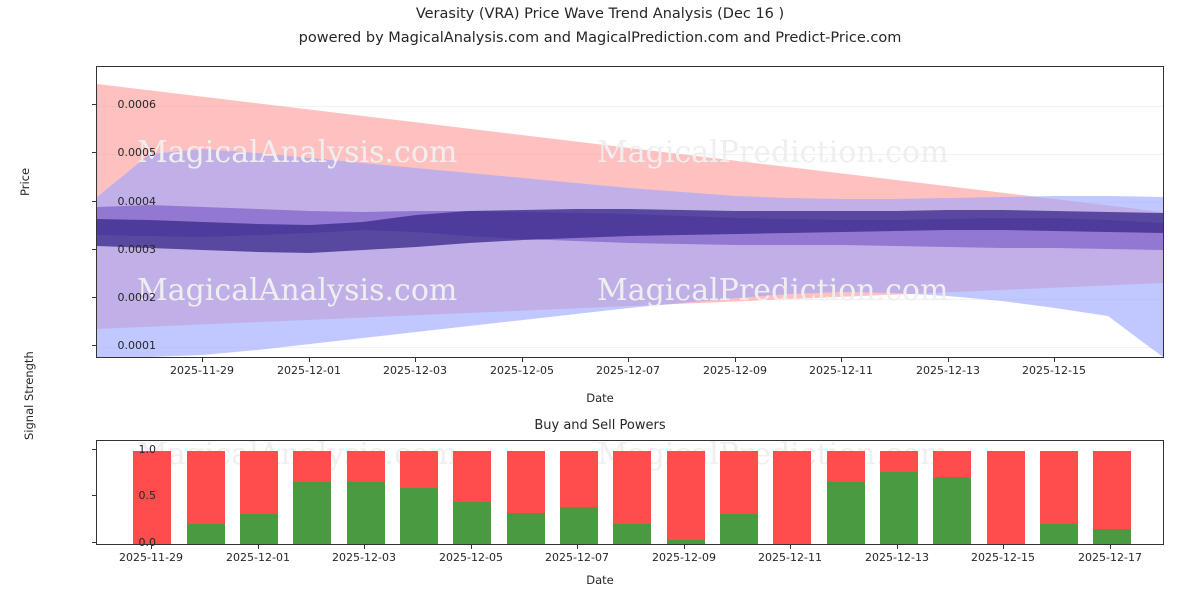 The image size is (1200, 600). Describe the element at coordinates (600, 580) in the screenshot. I see `x-axis-label-date-2: Date` at that location.